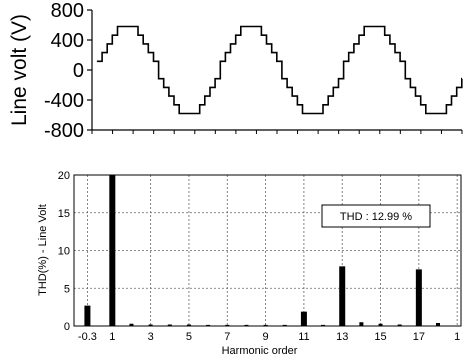  Describe the element at coordinates (419, 337) in the screenshot. I see `bottom-x-tick-label: 17` at that location.